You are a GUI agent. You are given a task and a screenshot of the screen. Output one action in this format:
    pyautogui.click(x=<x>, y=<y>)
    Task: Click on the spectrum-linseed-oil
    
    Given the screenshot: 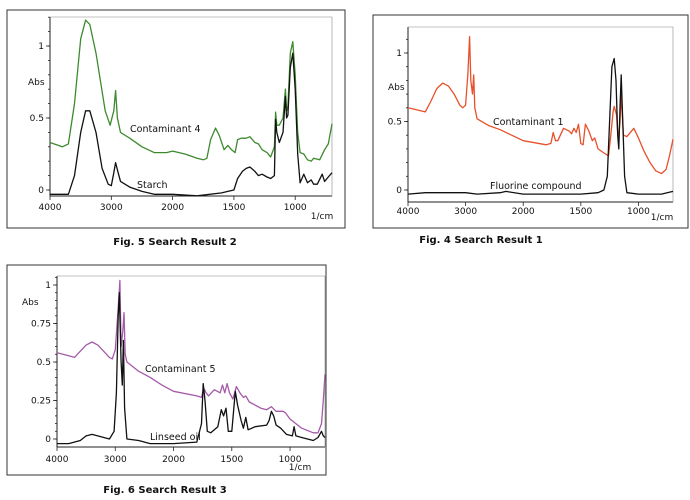 What is the action you would take?
    pyautogui.click(x=191, y=368)
    